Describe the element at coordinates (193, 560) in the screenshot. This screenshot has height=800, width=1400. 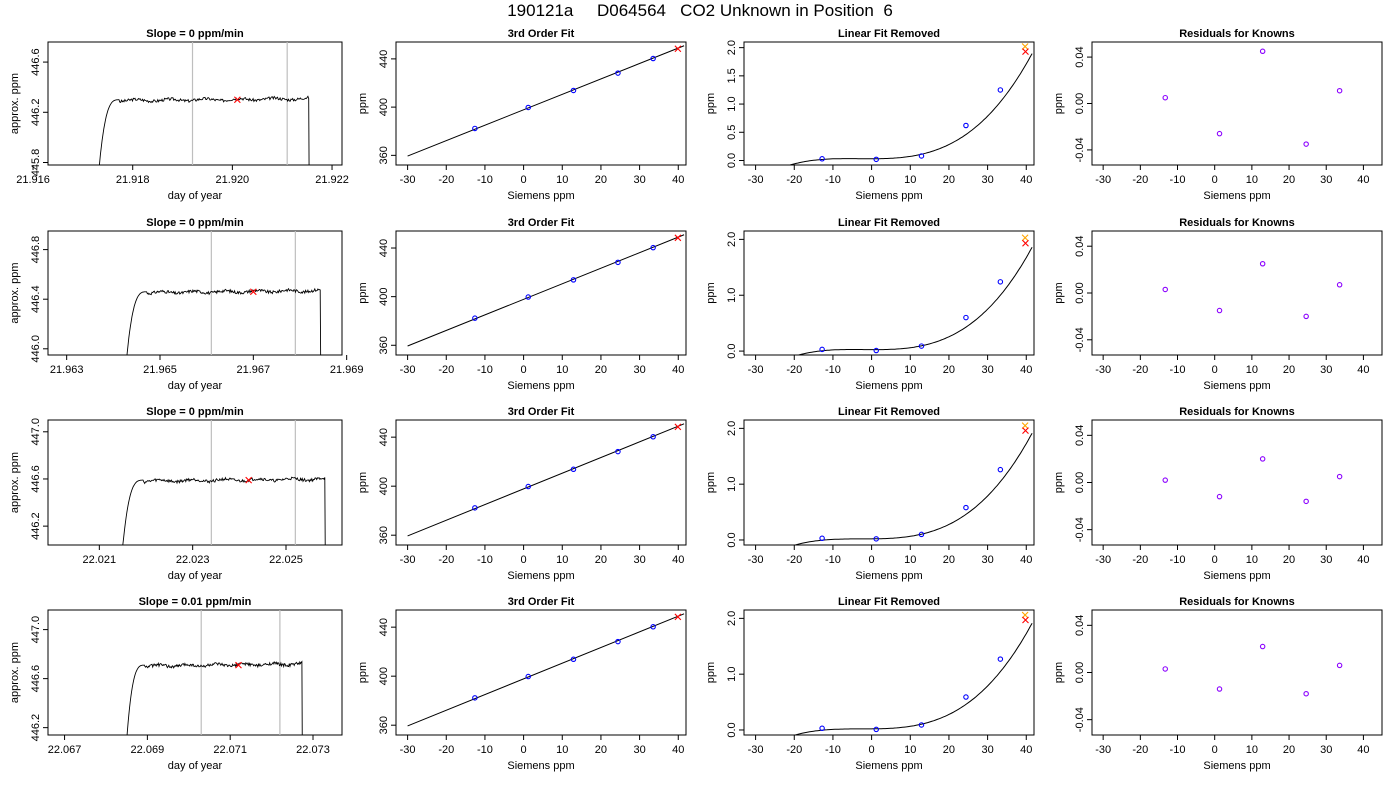
I see `x-tick-label: 22.023` at that location.